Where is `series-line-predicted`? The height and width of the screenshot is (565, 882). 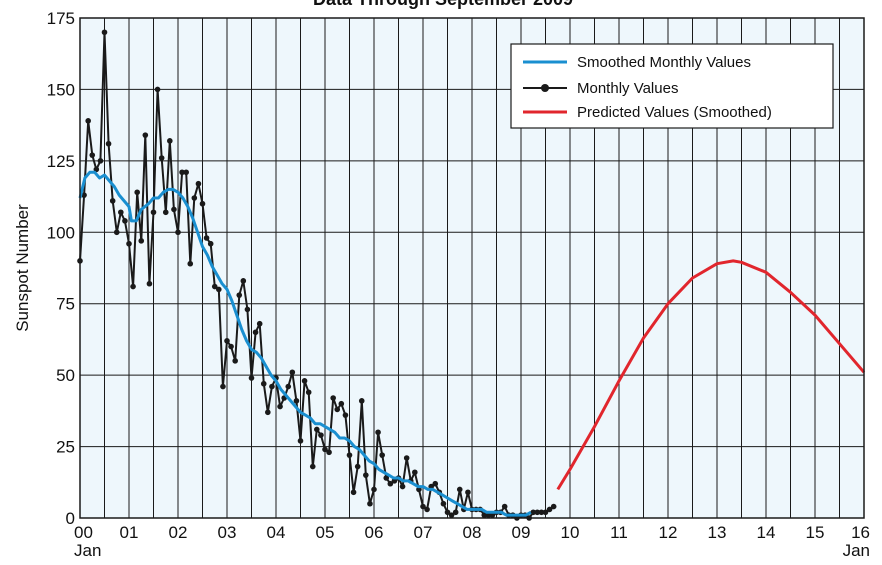
series-line-predicted is located at coordinates (711, 375).